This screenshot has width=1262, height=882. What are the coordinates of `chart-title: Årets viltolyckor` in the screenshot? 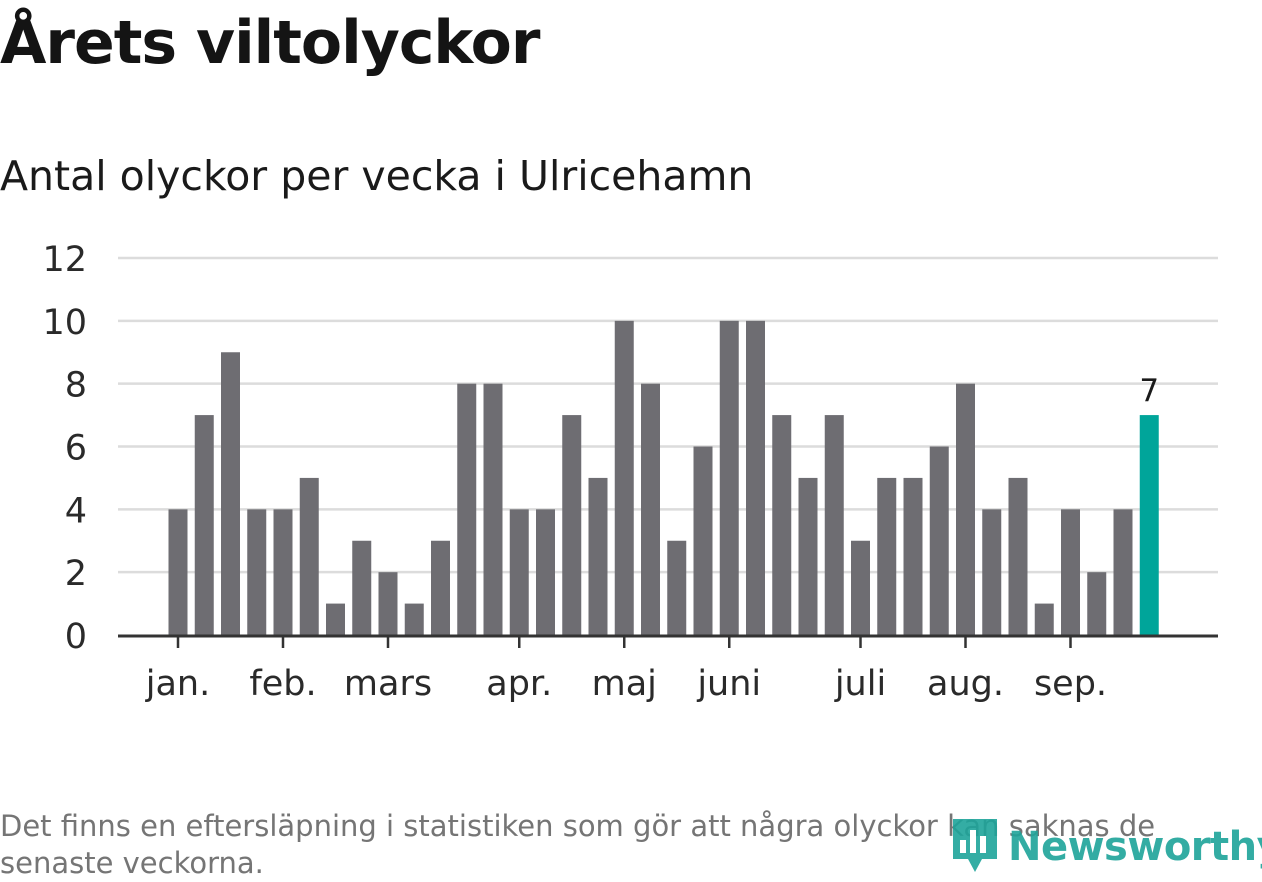 It's located at (270, 43).